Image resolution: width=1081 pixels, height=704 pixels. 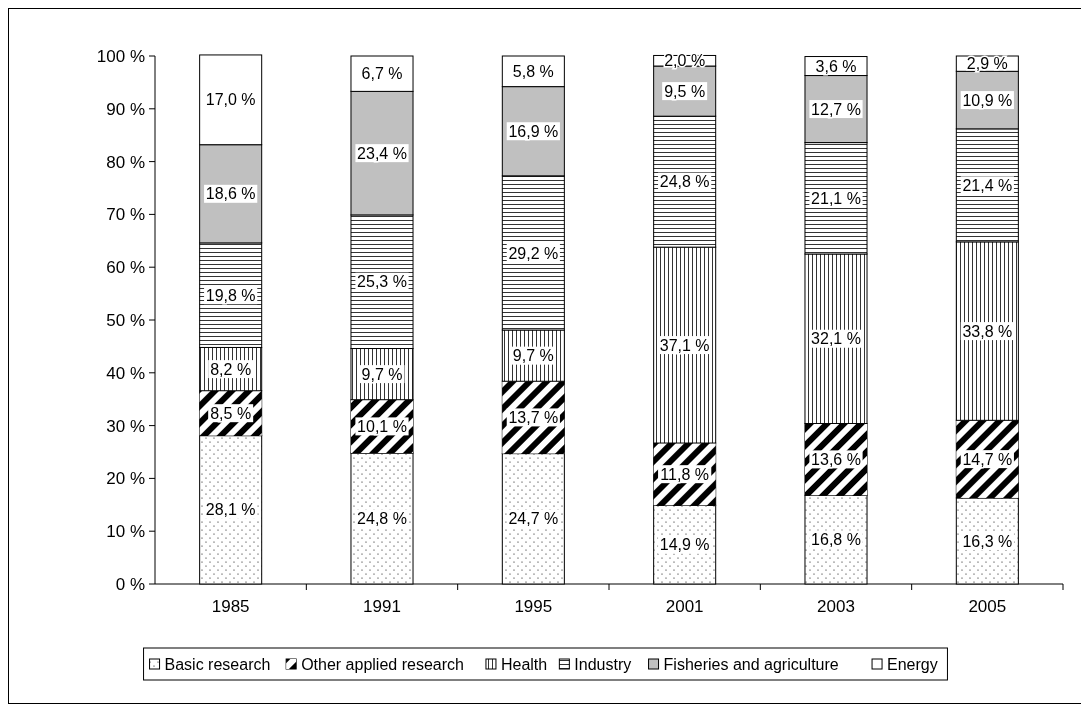 I want to click on y-tick-label: 0 %, so click(x=130, y=584).